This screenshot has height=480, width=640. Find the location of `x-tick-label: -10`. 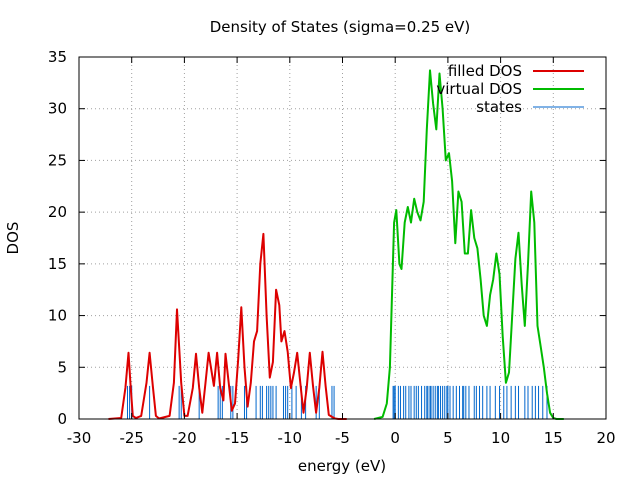

x-tick-label: -10 is located at coordinates (290, 438).